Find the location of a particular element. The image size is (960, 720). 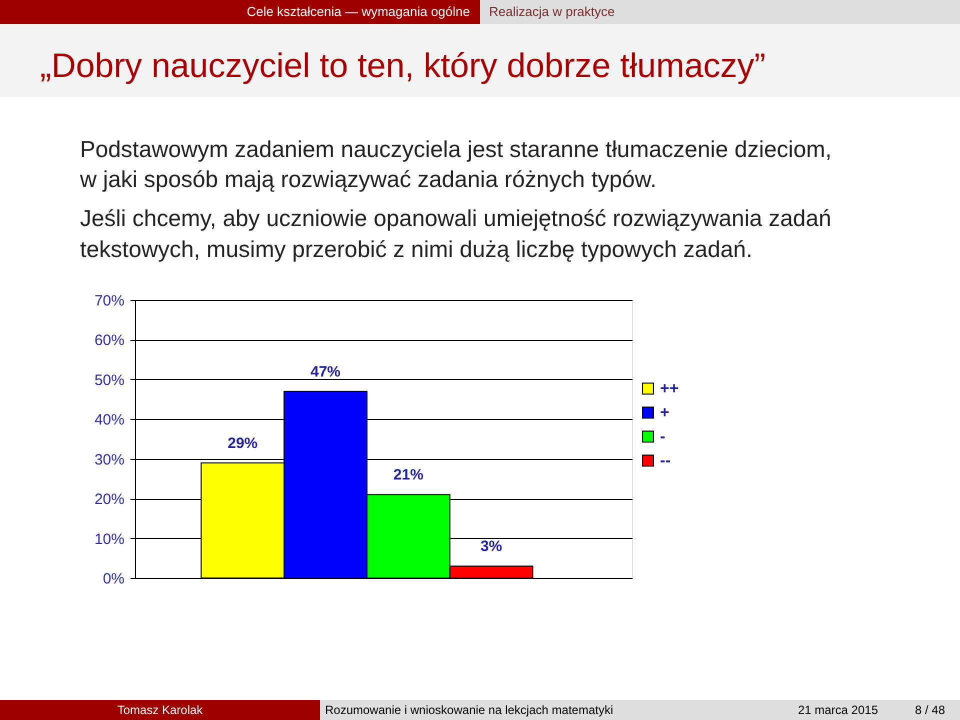

y-tick-label: 60% is located at coordinates (109, 341).